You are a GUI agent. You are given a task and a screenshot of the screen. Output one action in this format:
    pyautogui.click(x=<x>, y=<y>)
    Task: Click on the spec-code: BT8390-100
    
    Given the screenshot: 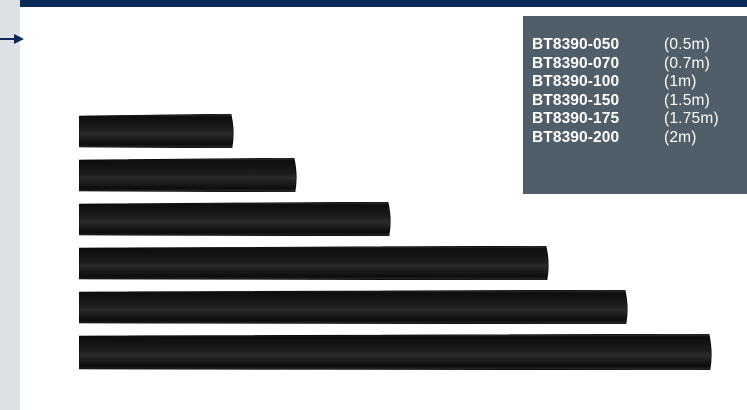 What is the action you would take?
    pyautogui.click(x=576, y=82)
    